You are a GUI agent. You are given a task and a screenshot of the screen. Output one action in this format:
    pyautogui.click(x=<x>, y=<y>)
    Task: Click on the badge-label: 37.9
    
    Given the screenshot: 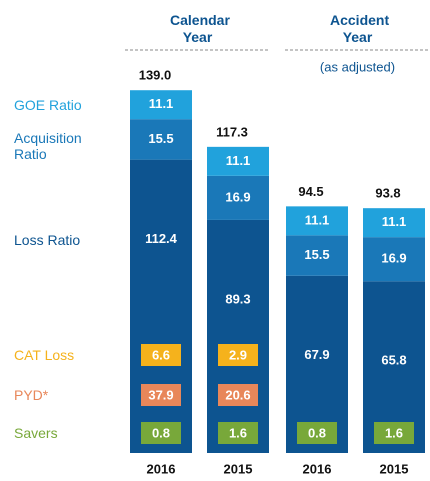 What is the action you would take?
    pyautogui.click(x=160, y=394)
    